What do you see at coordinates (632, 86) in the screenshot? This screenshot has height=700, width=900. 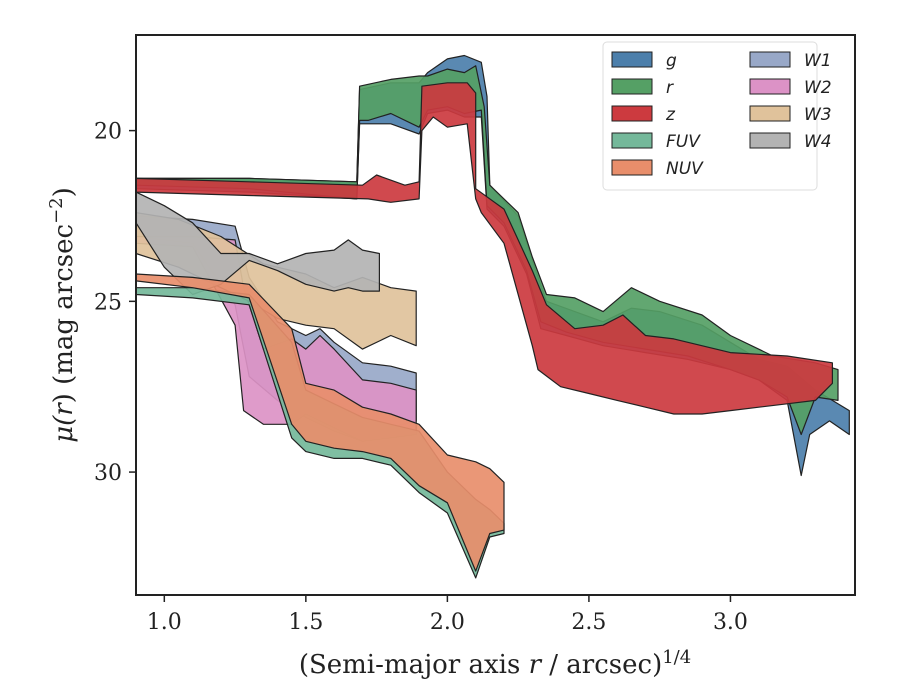 I see `legend-swatch-r` at bounding box center [632, 86].